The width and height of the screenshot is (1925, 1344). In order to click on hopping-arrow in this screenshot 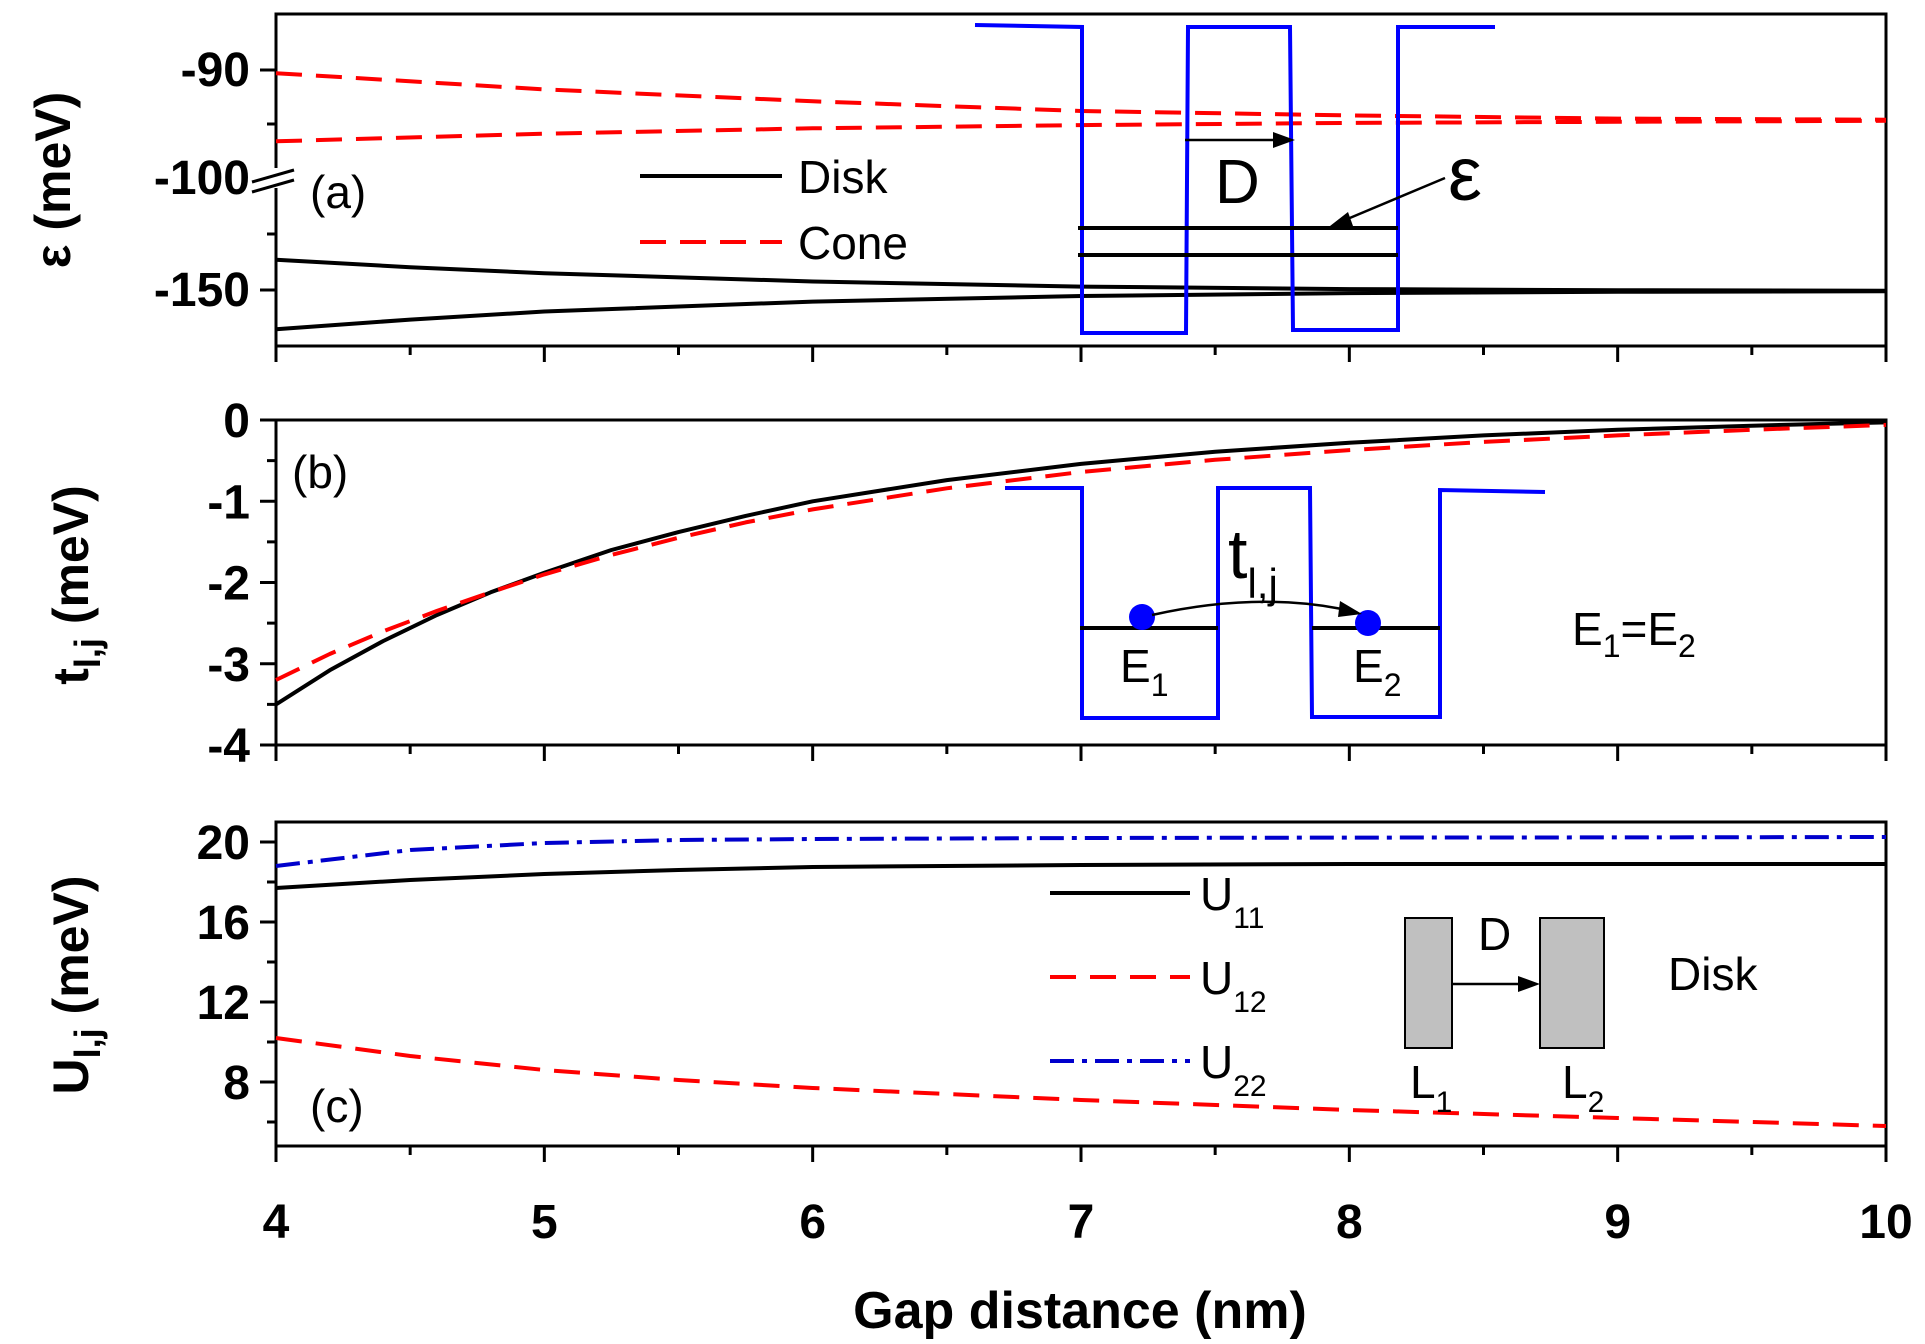, I will do `click(1247, 608)`.